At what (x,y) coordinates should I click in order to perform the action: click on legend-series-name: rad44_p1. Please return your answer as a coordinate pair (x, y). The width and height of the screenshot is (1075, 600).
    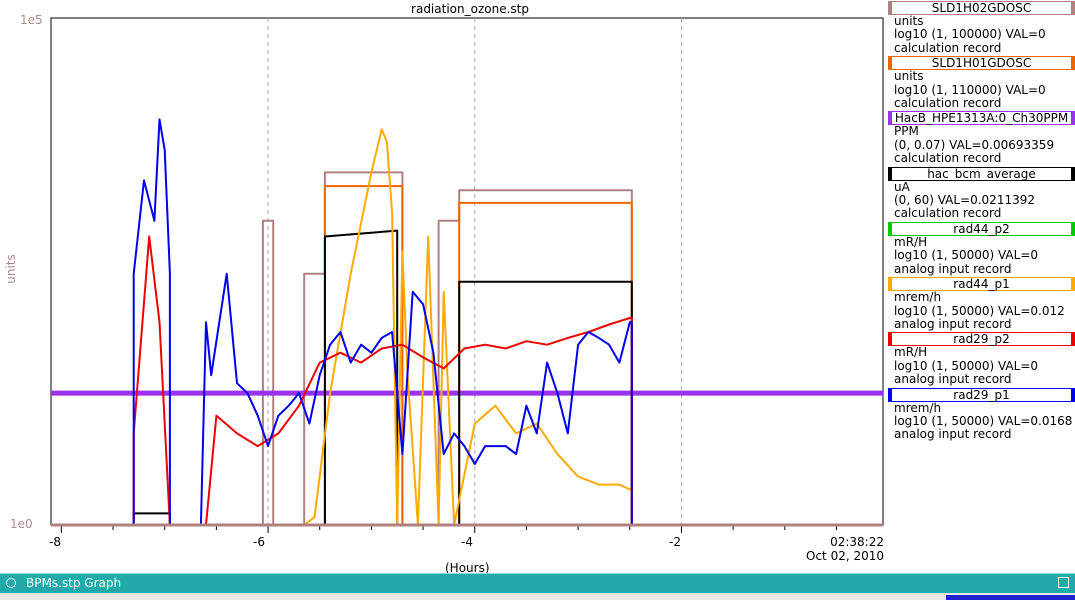
    Looking at the image, I should click on (981, 284).